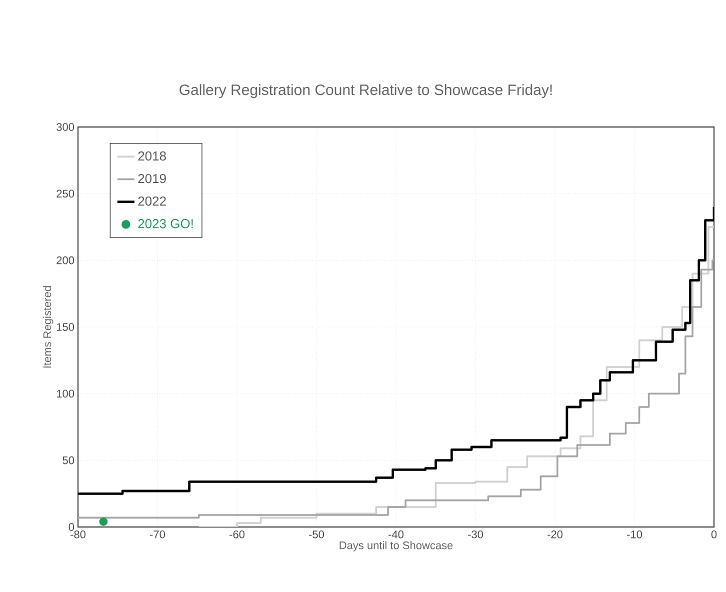 The image size is (726, 592). What do you see at coordinates (366, 91) in the screenshot?
I see `chart-title: Gallery Registration Count Relative to Showcase Friday!` at bounding box center [366, 91].